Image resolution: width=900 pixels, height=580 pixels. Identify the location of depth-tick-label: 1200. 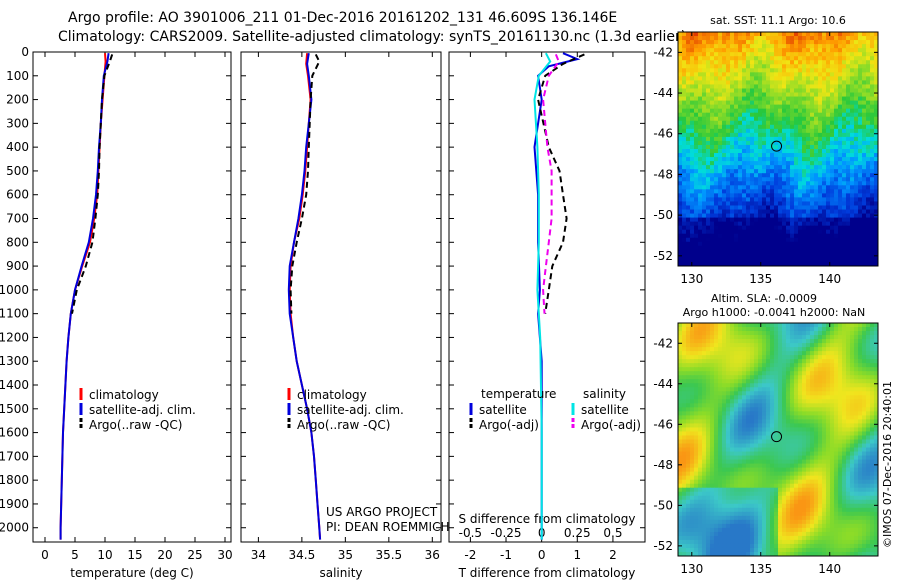
(14, 337).